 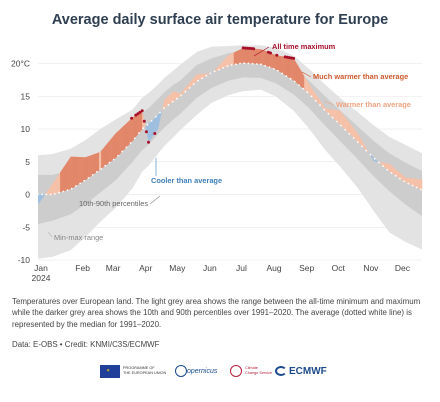 What do you see at coordinates (181, 371) in the screenshot?
I see `copernicus-mark-icon` at bounding box center [181, 371].